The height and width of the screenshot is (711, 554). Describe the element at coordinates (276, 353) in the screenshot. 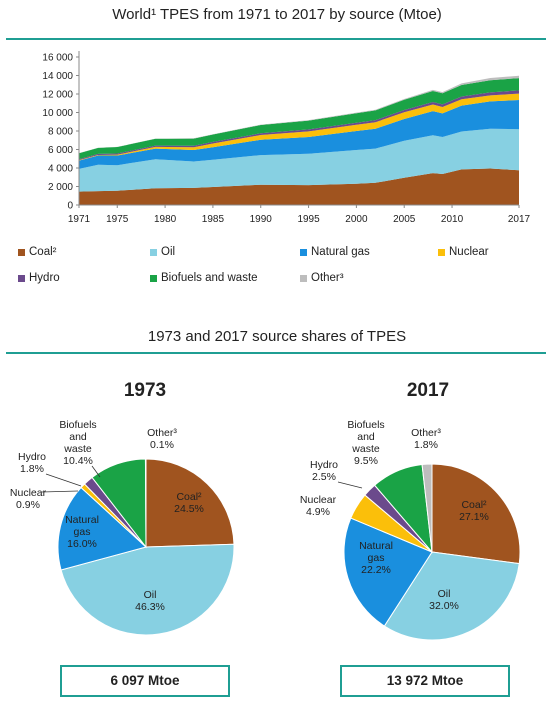

I see `pie-section-rule` at that location.